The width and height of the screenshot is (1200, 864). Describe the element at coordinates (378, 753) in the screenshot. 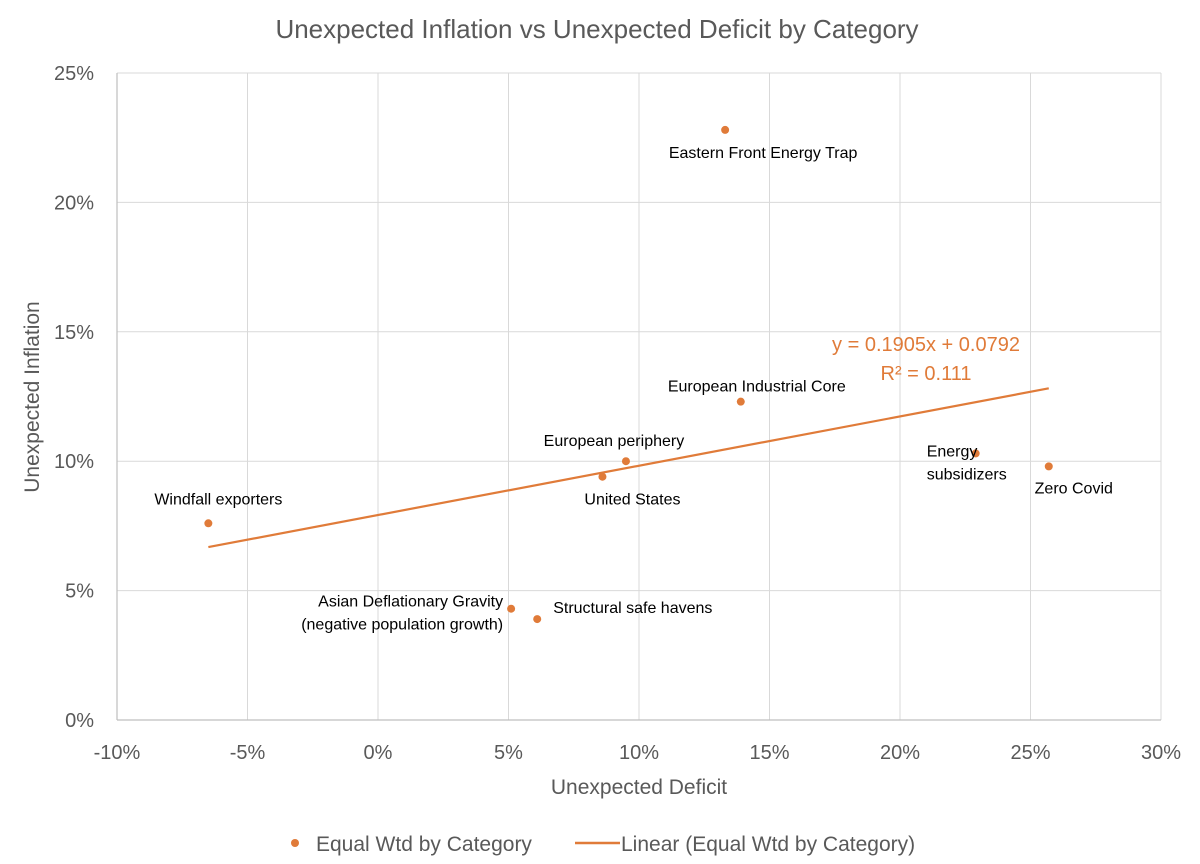

I see `x-tick-label: 0%` at that location.